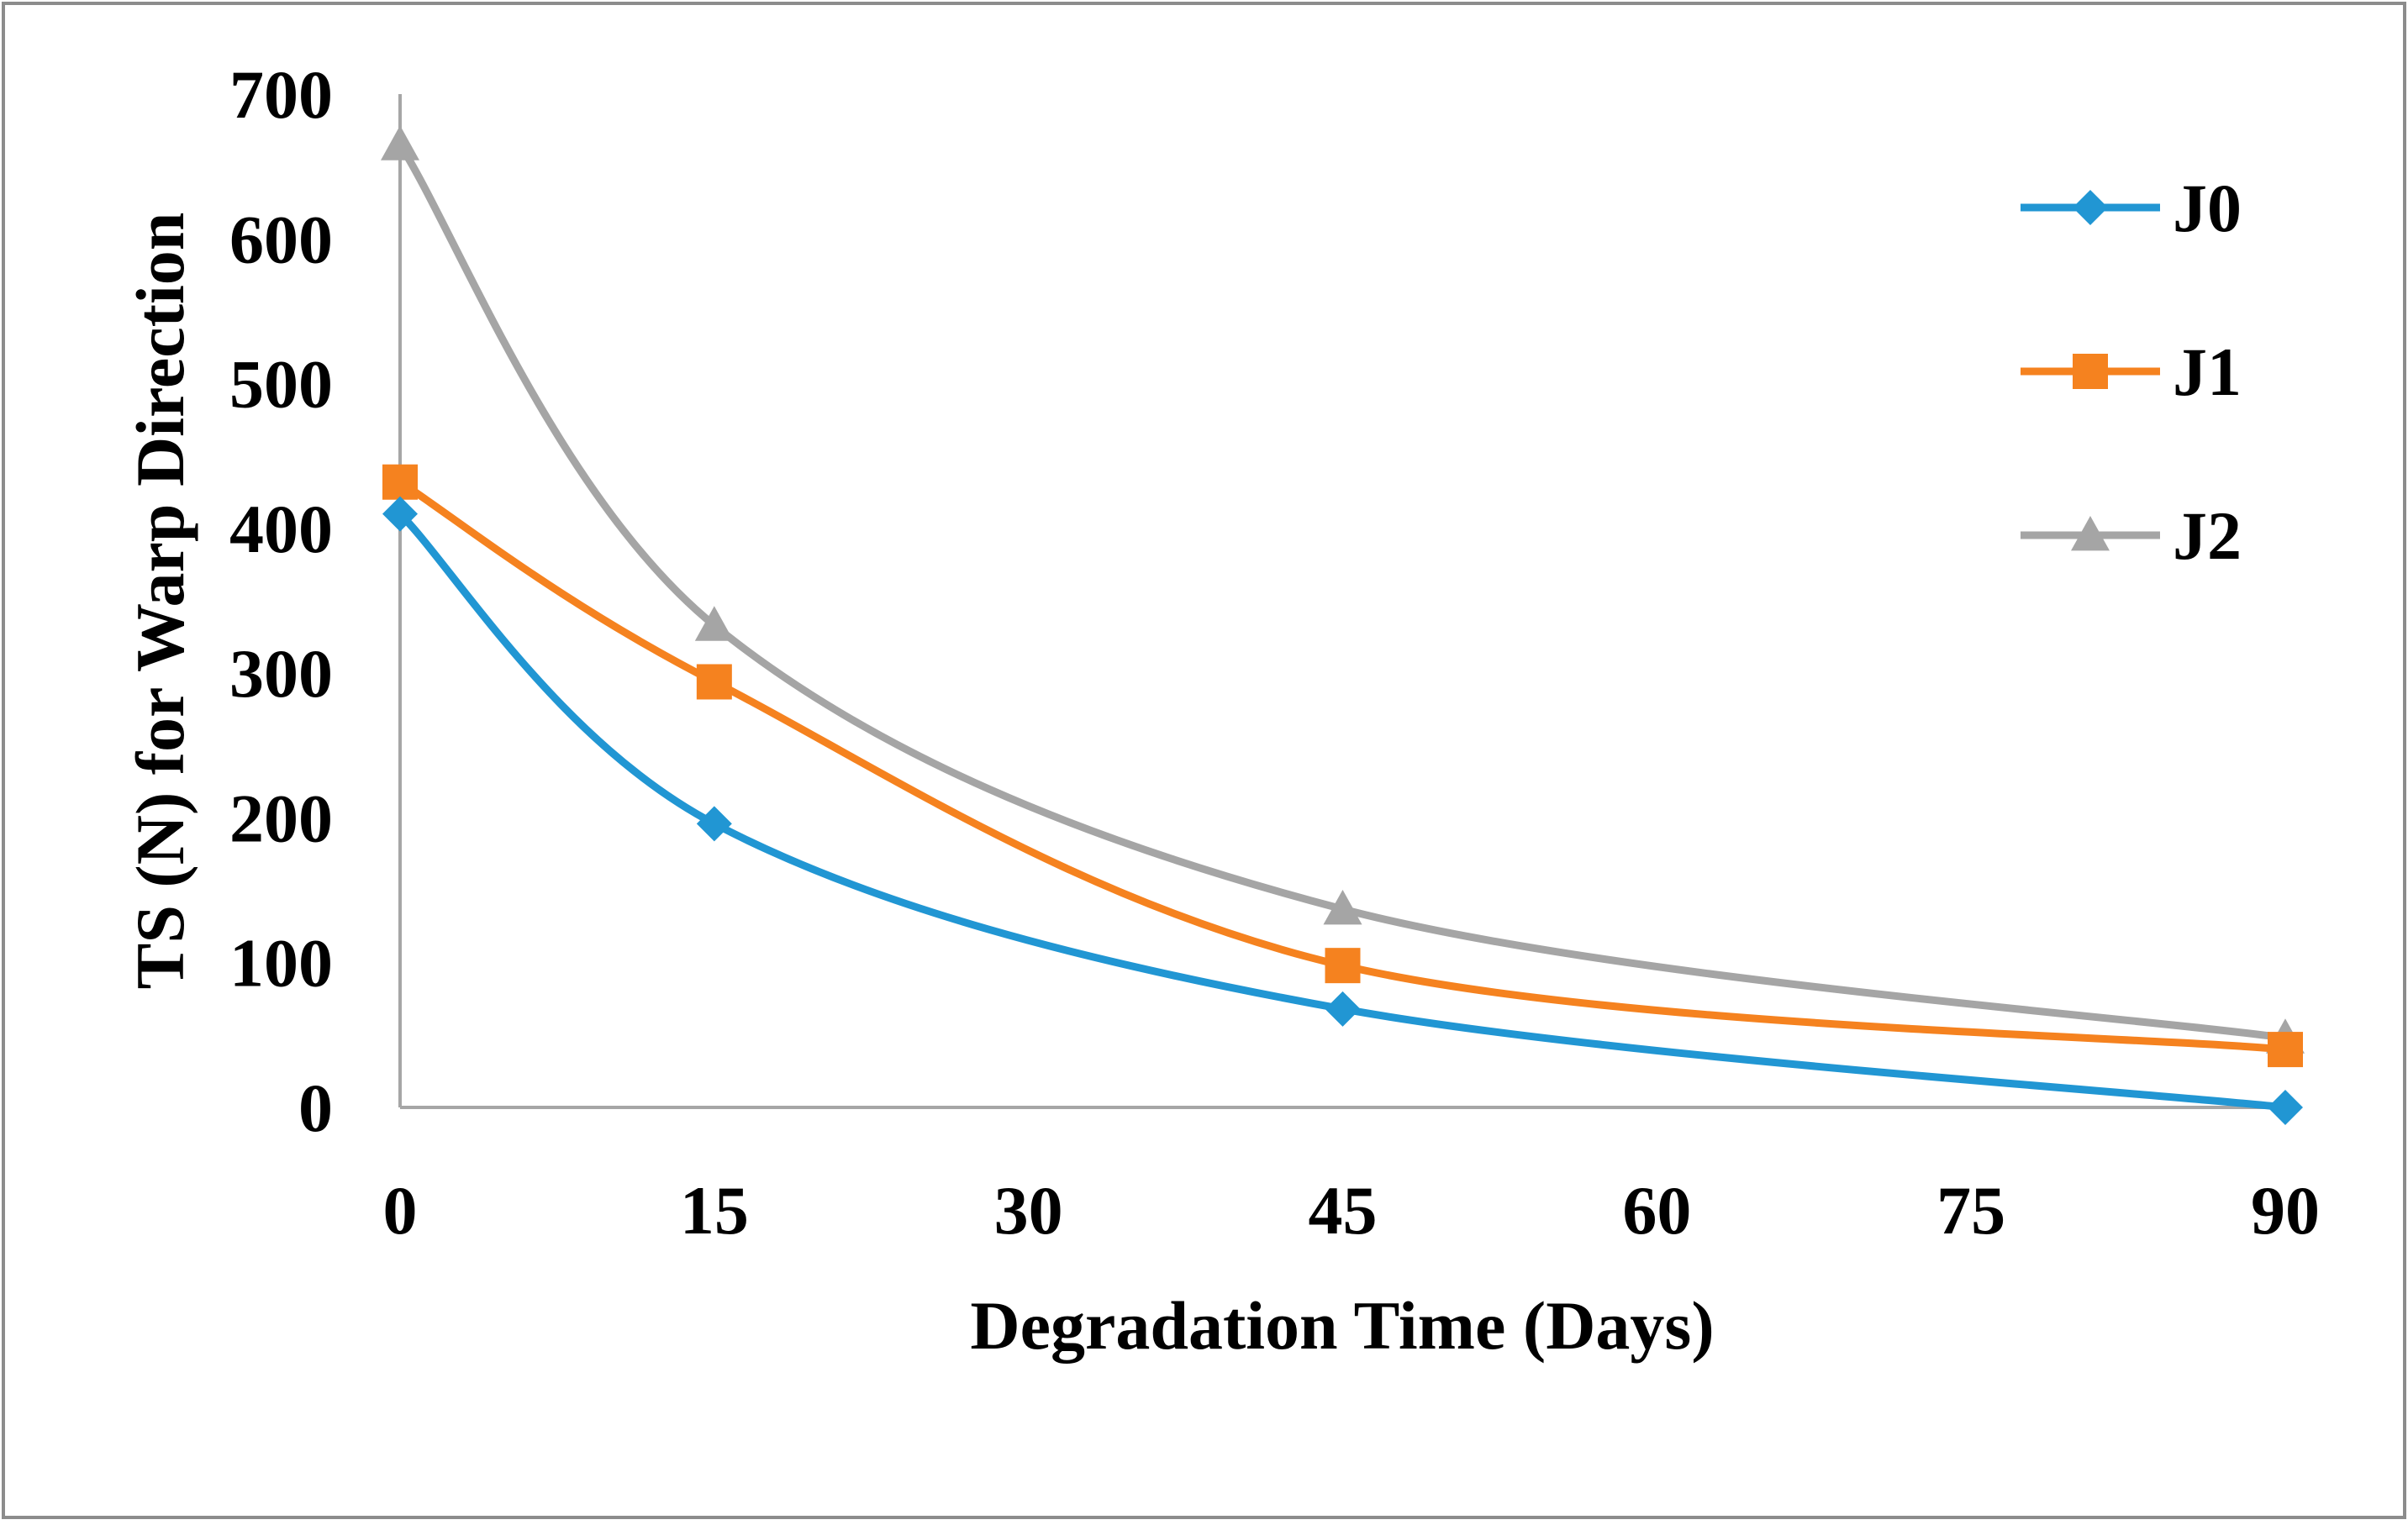 The width and height of the screenshot is (2408, 1525). Describe the element at coordinates (281, 674) in the screenshot. I see `y-tick-label: 300` at that location.